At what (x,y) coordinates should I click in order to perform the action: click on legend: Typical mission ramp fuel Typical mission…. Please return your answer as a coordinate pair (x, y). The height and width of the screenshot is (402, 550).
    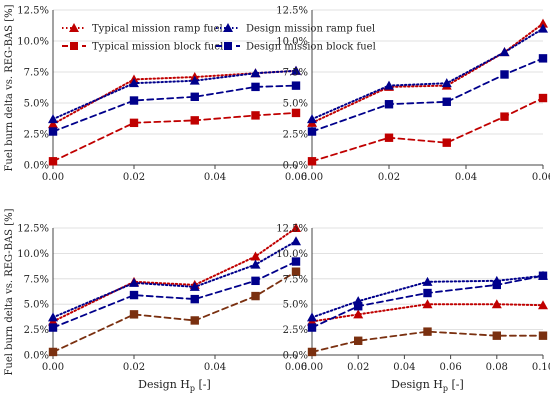
    Looking at the image, I should click on (219, 38).